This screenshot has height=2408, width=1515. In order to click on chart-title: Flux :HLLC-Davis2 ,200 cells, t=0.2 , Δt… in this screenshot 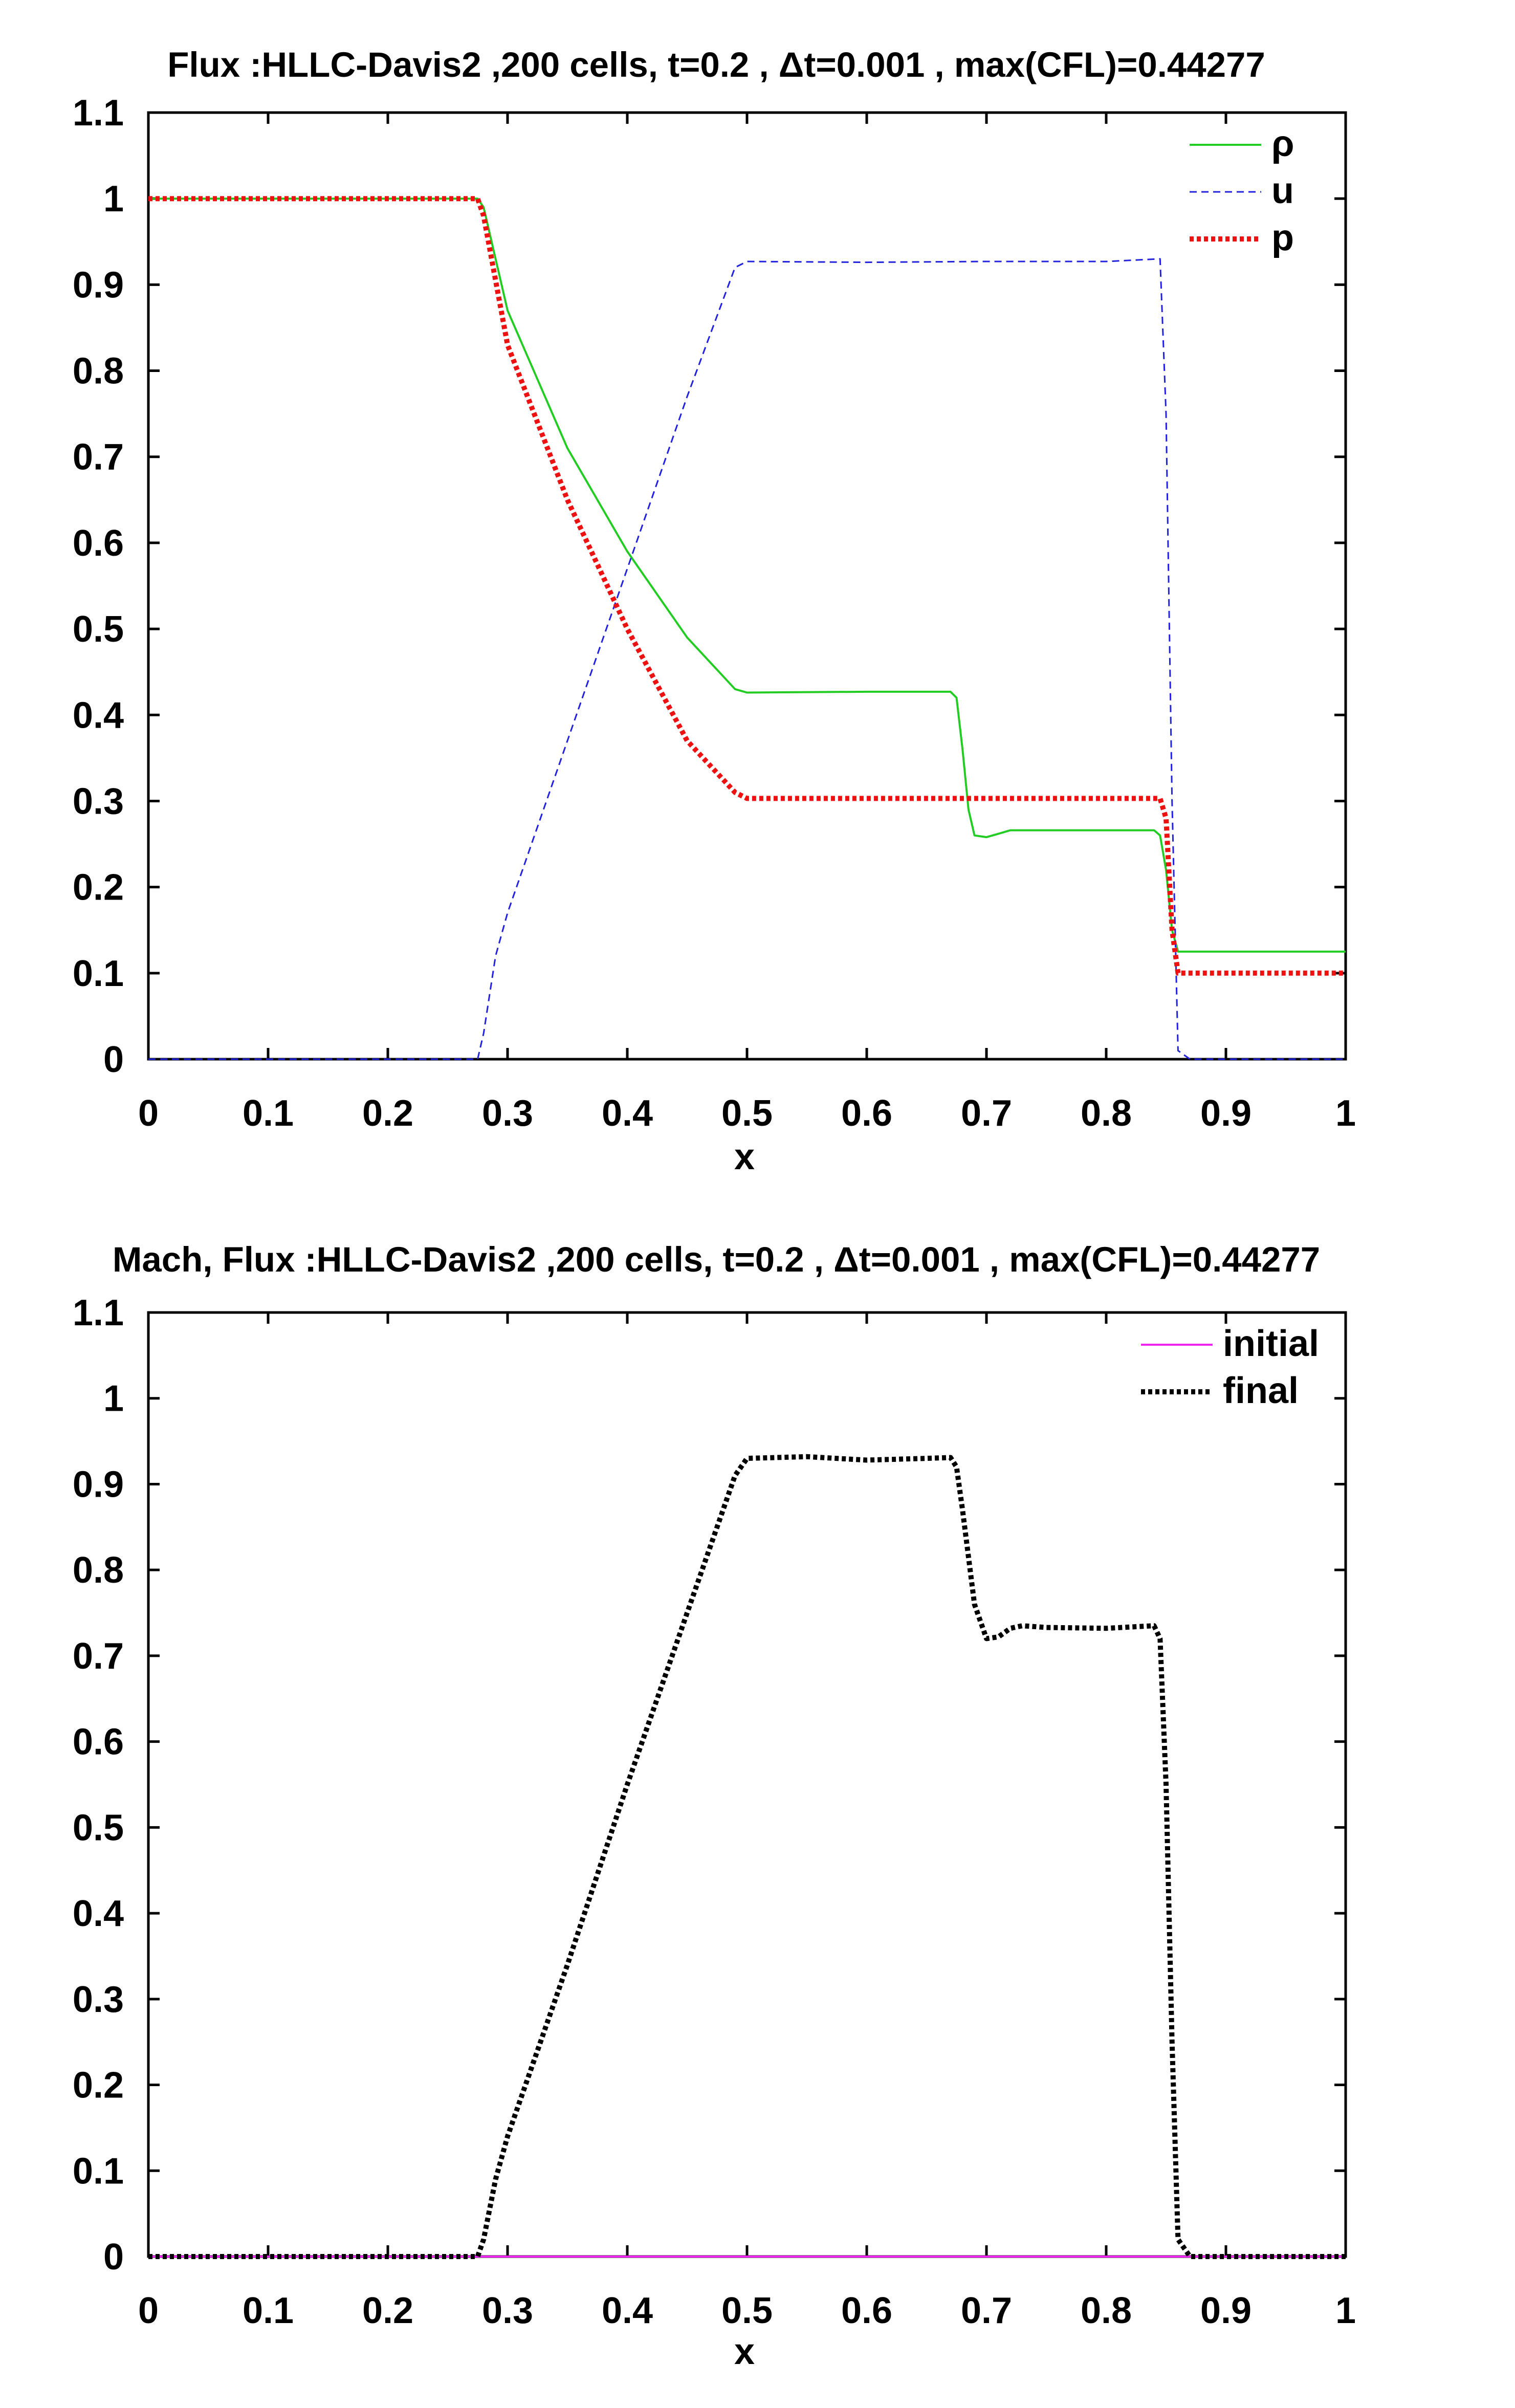, I will do `click(716, 64)`.